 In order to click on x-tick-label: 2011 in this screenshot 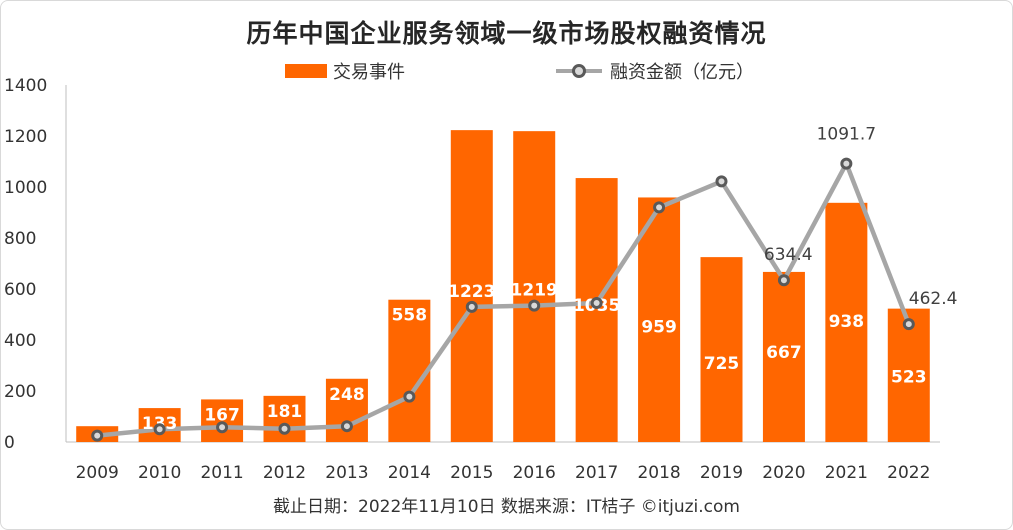, I will do `click(221, 473)`.